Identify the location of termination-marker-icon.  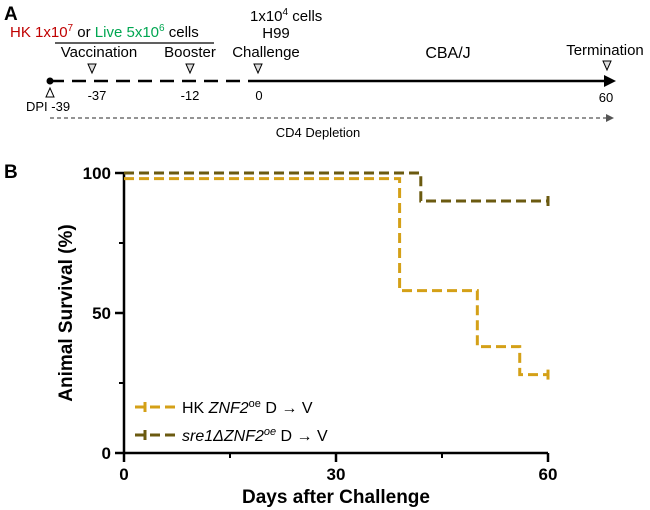
(607, 66).